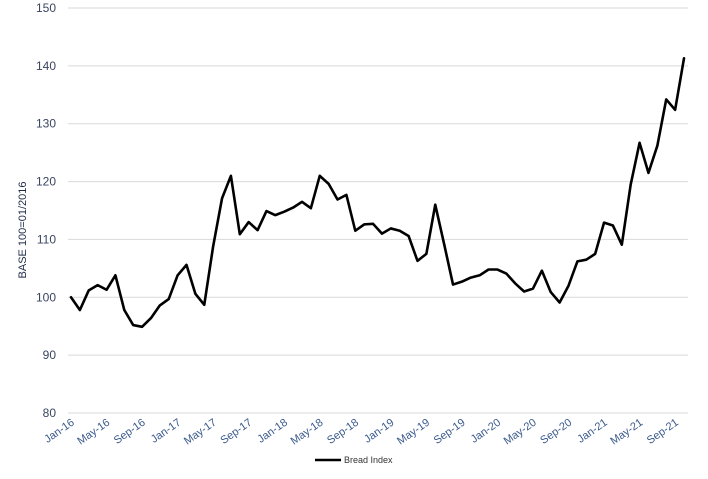  I want to click on legend-label-bread-index: Bread Index, so click(368, 460).